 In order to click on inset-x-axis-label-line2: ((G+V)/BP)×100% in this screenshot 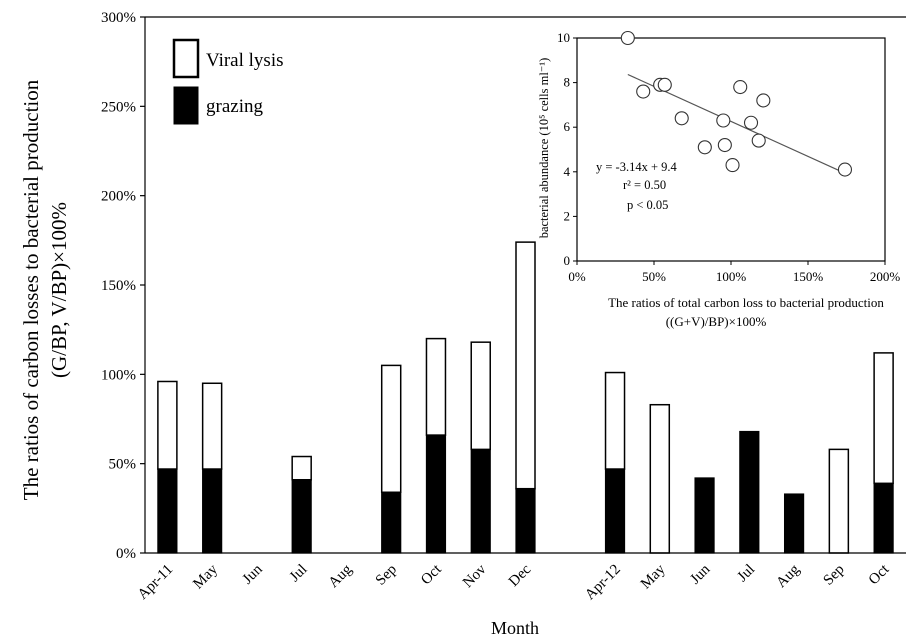, I will do `click(716, 321)`.